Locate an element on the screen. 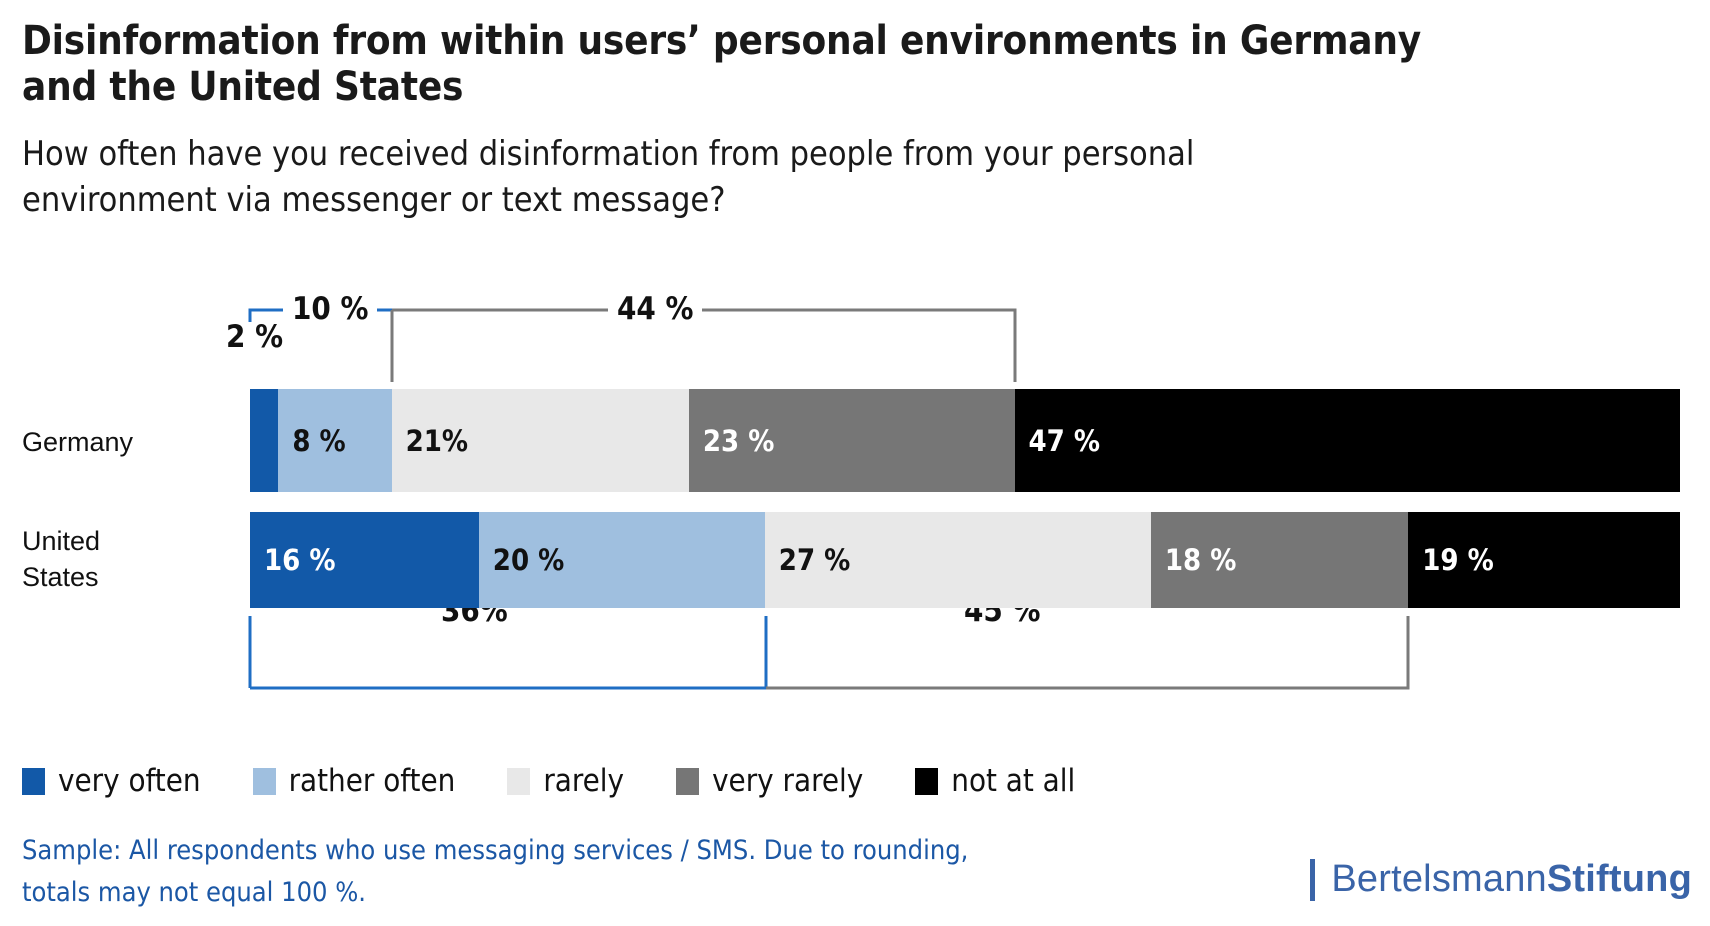 The image size is (1710, 926). legend-item: very often is located at coordinates (111, 781).